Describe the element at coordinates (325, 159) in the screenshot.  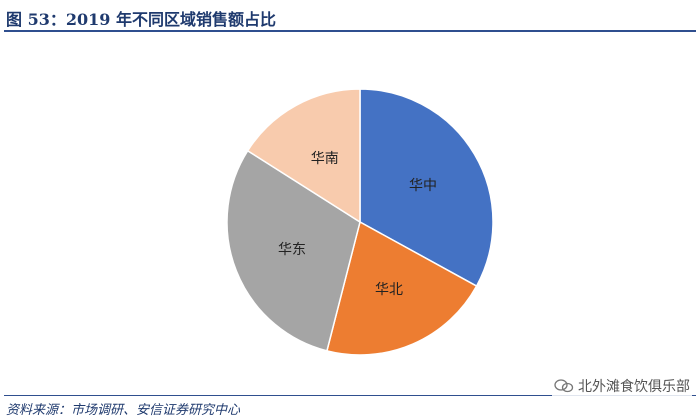
I see `slice-label-3: 华南` at that location.